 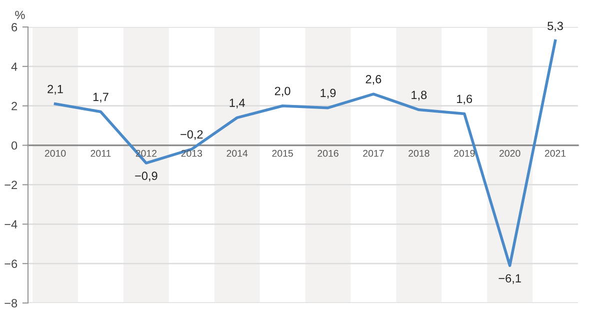 What do you see at coordinates (55, 89) in the screenshot?
I see `data-label: 2,1` at bounding box center [55, 89].